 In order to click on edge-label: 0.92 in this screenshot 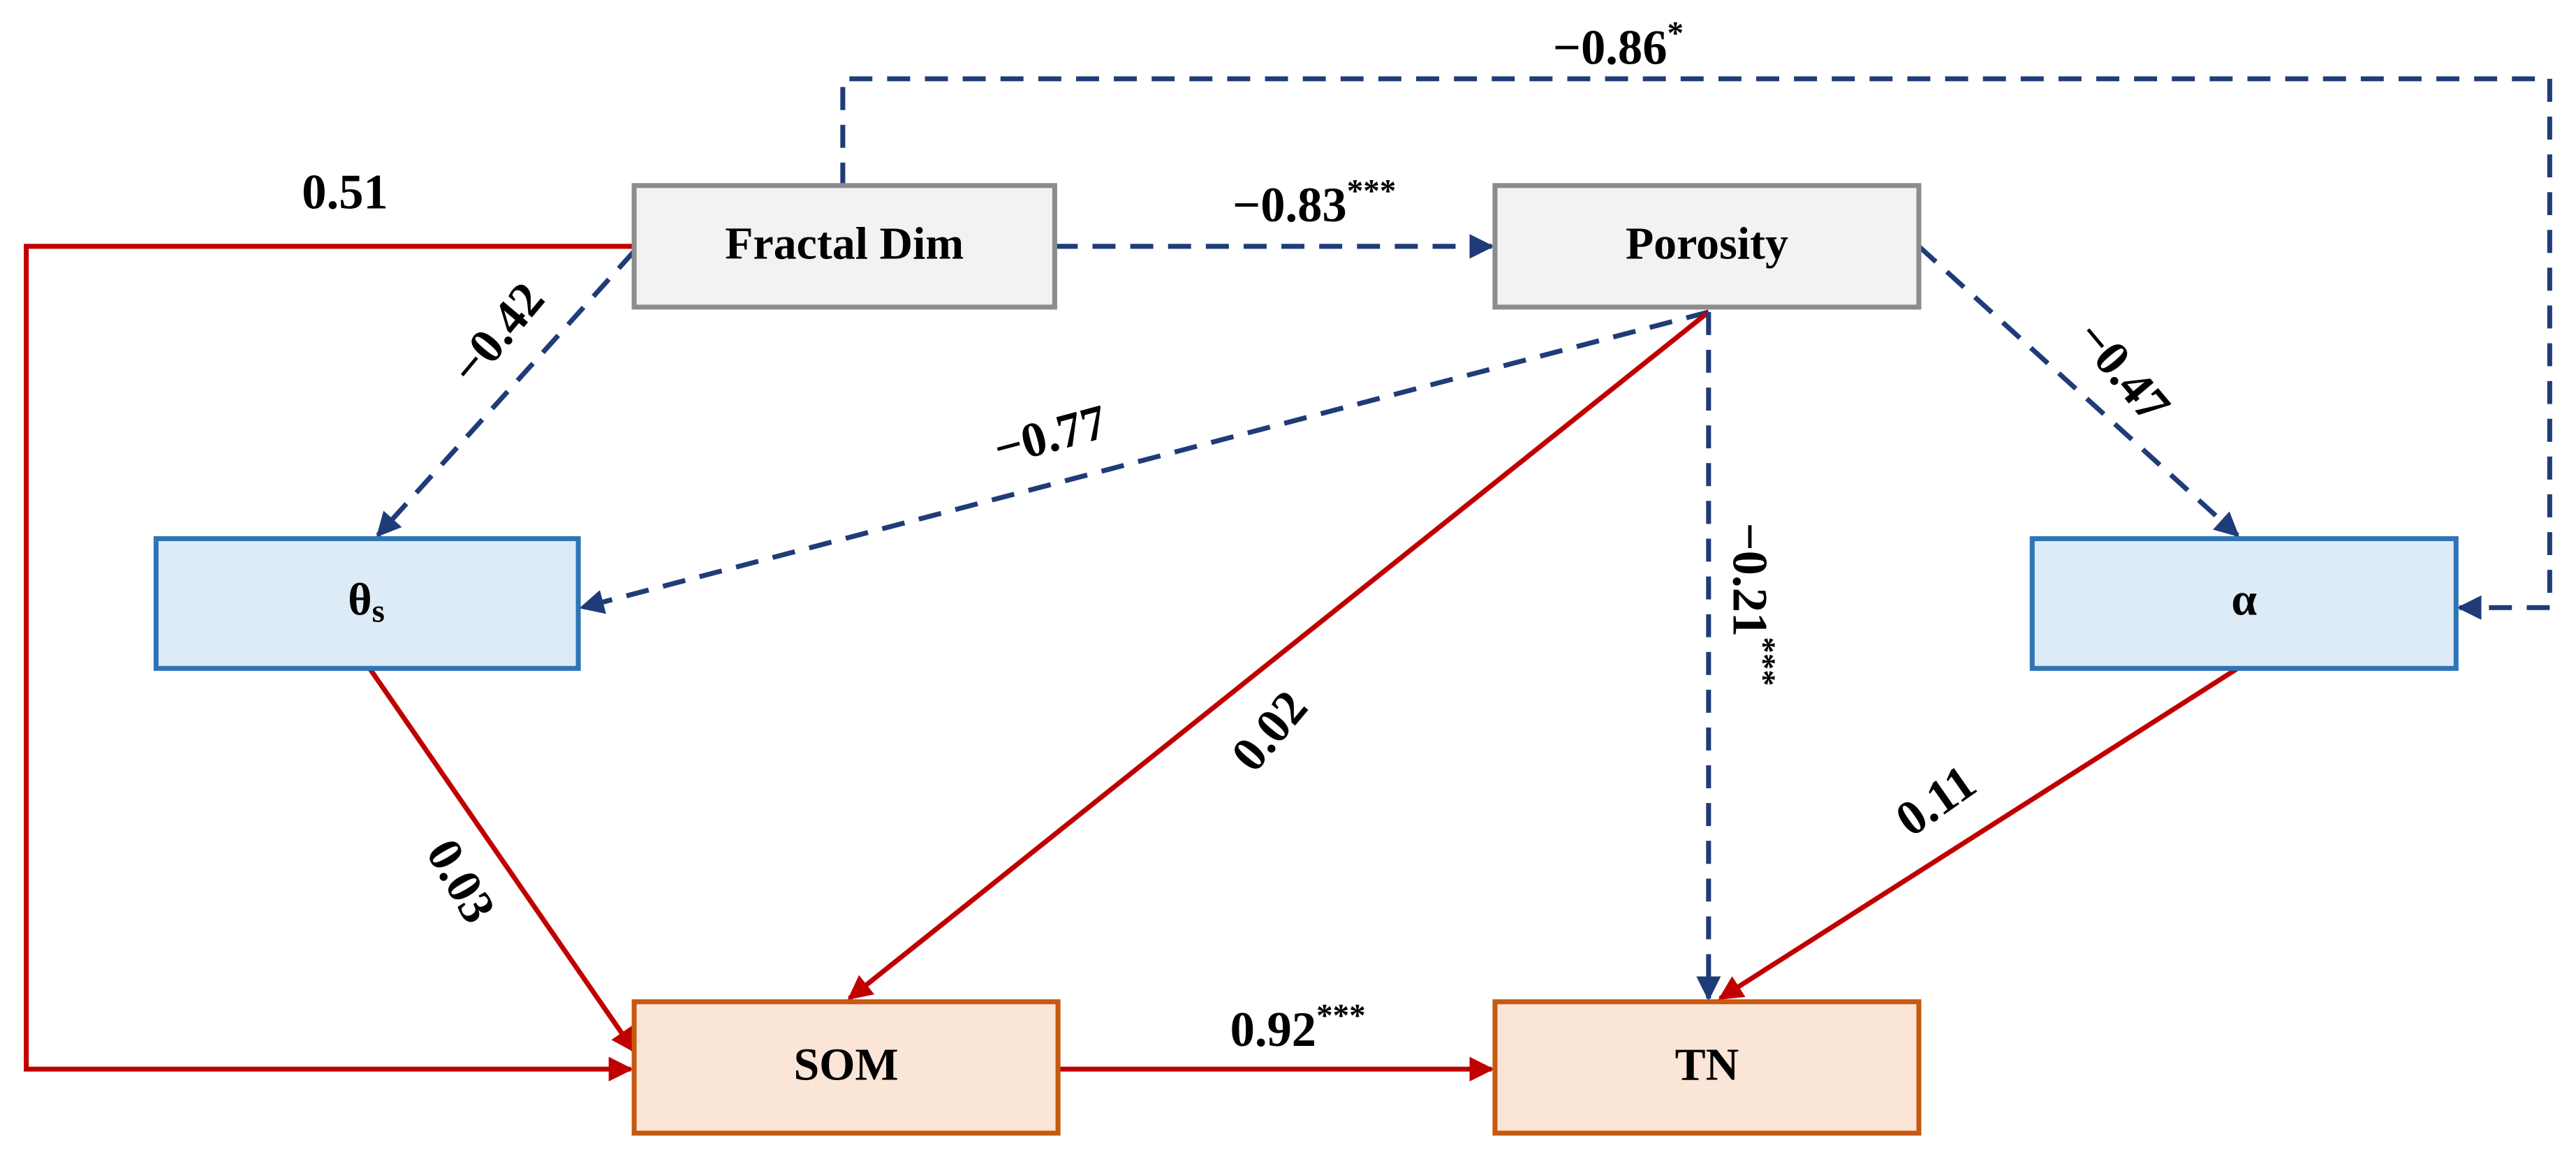, I will do `click(1273, 1030)`.